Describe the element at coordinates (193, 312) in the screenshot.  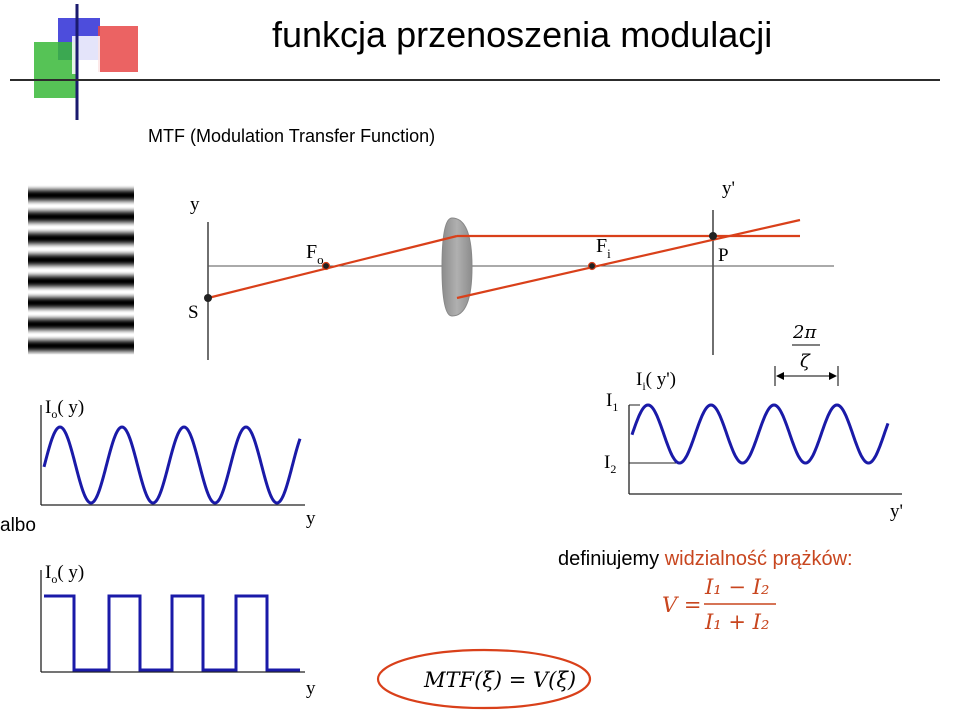
I see `source-label: S` at that location.